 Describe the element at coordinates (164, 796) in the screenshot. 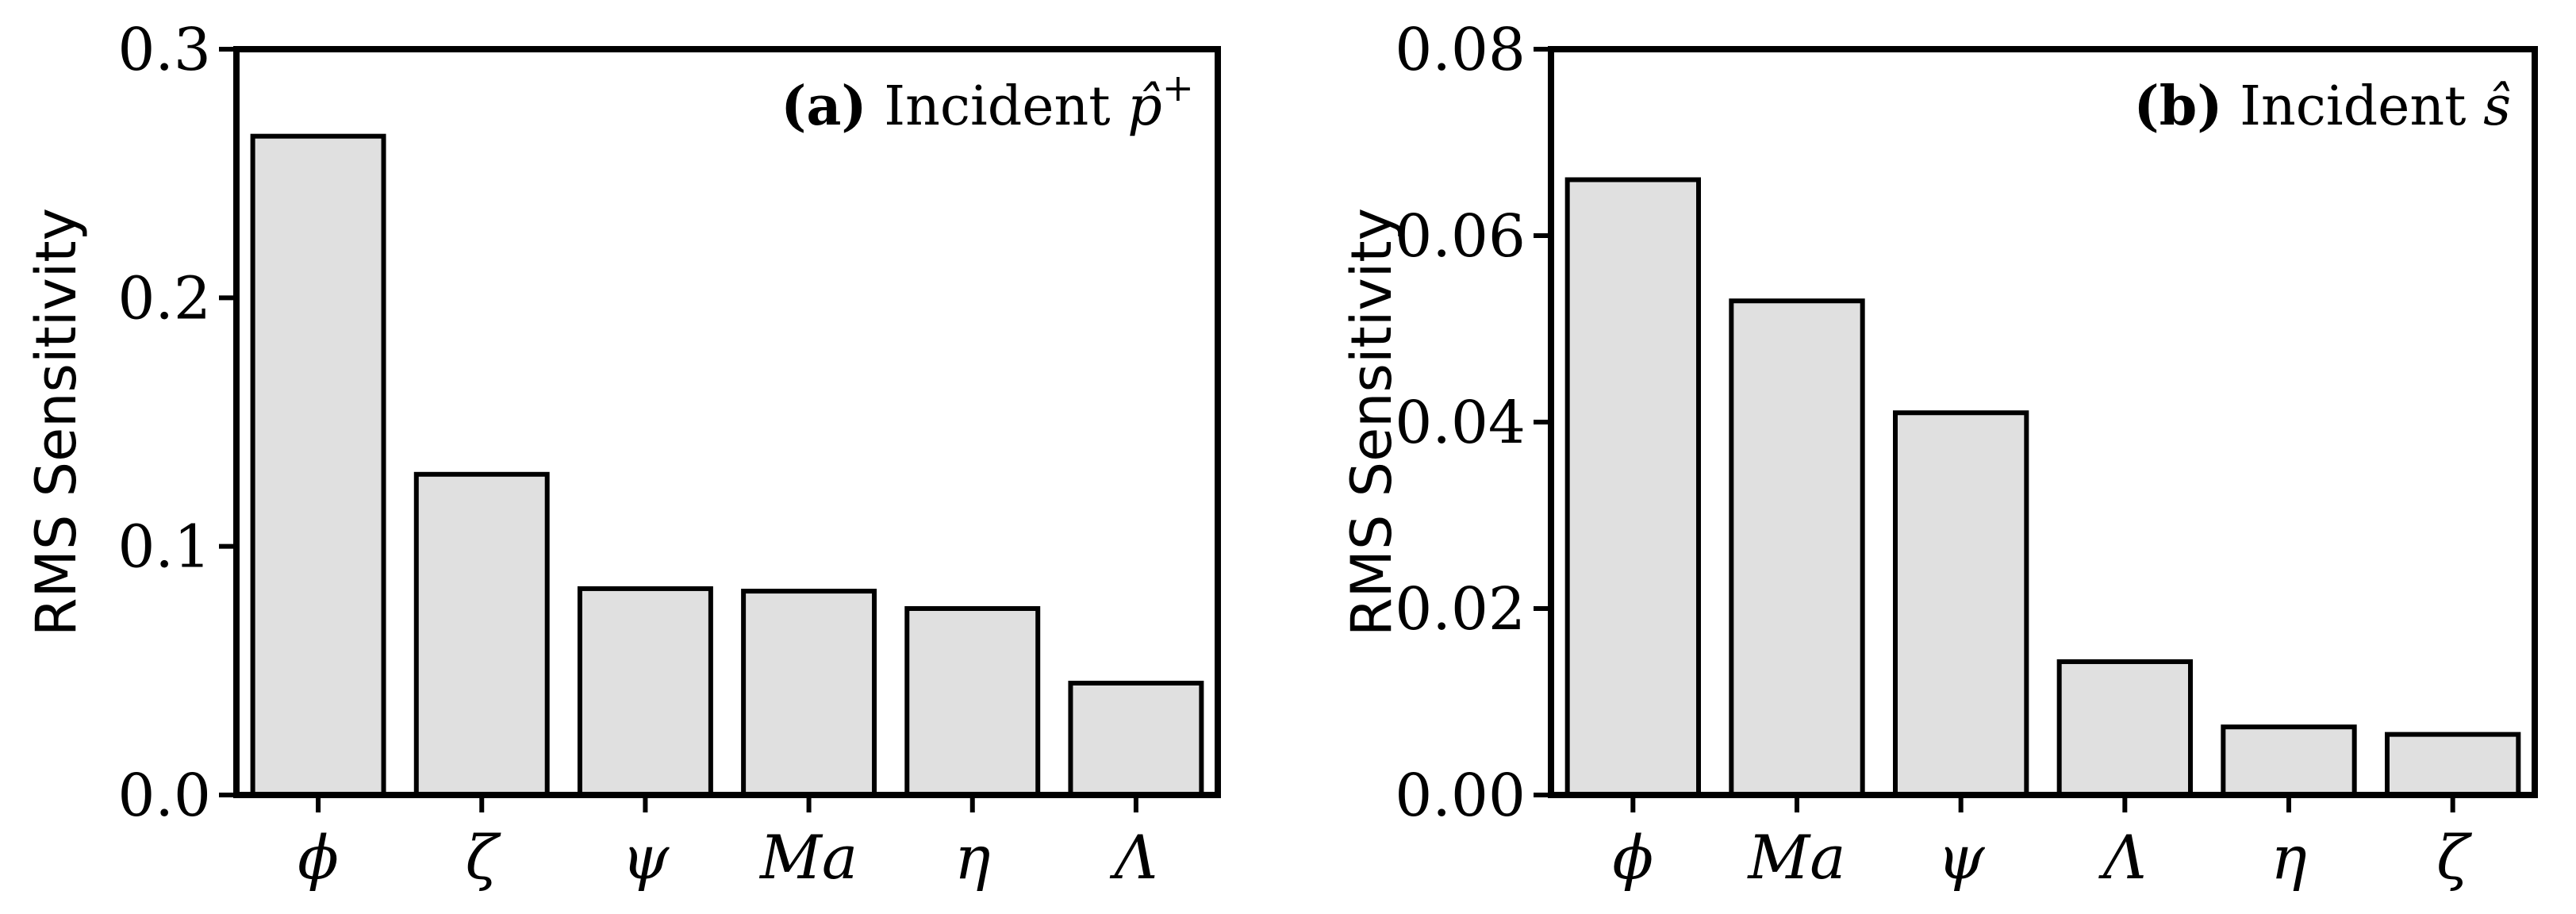

I see `y-tick-label: 0.0` at that location.